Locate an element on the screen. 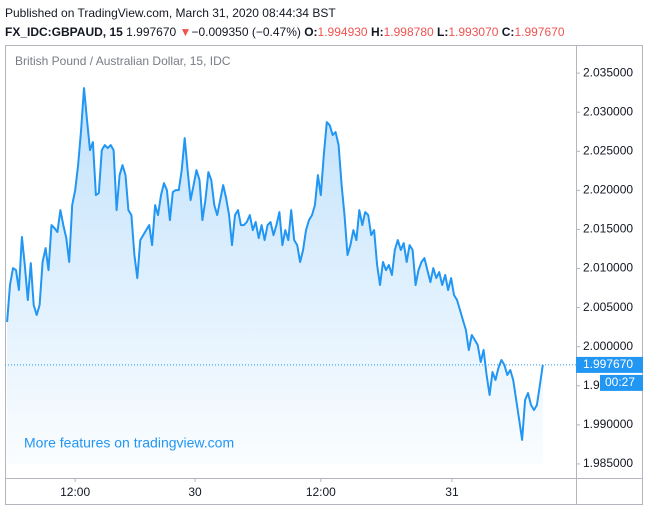  y-tick-label: 2.020000 is located at coordinates (608, 190).